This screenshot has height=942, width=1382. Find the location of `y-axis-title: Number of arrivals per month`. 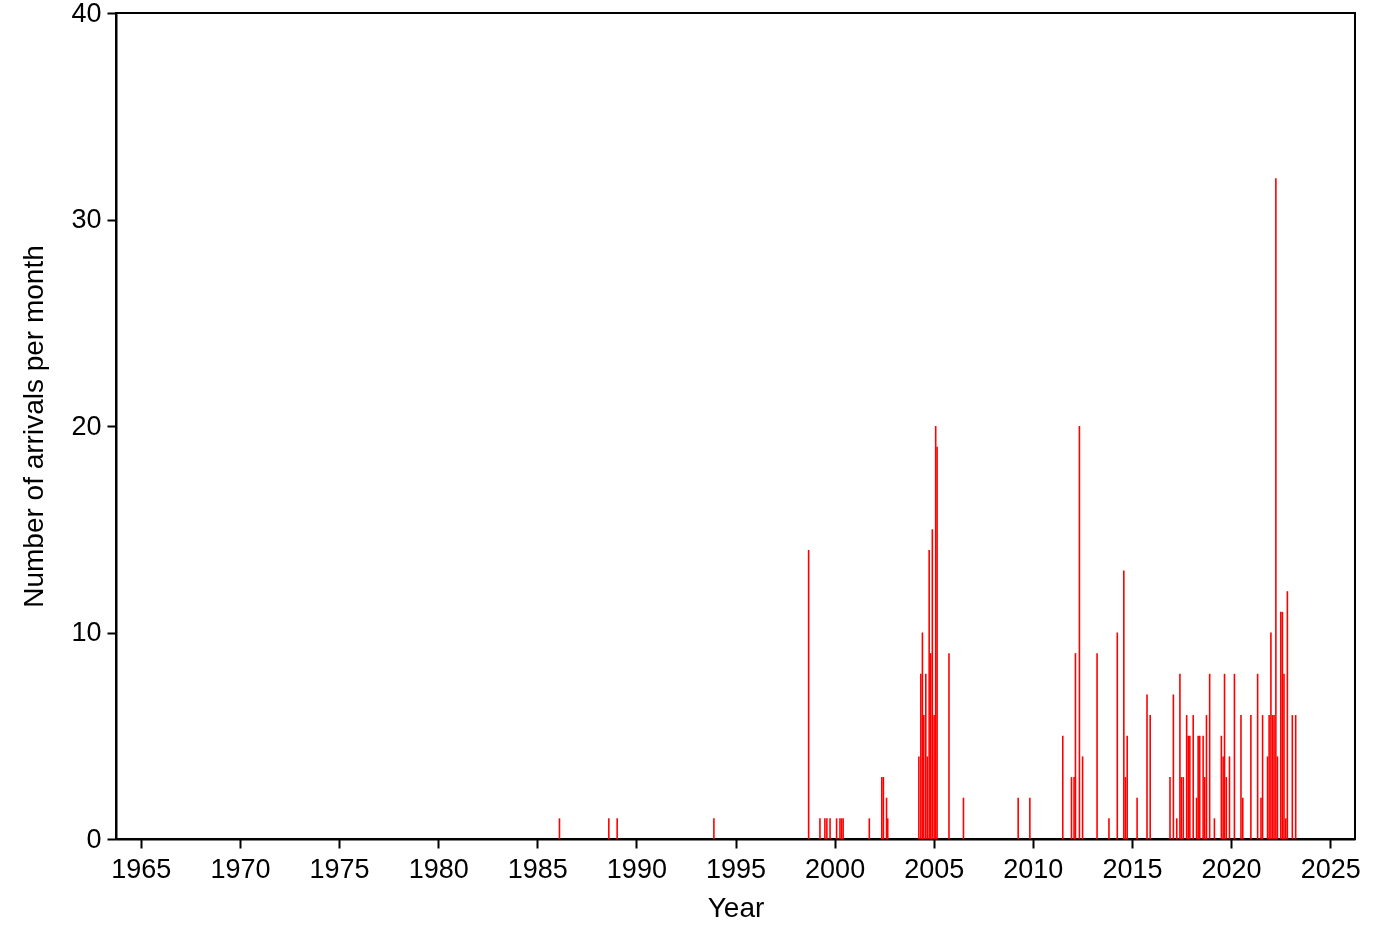

y-axis-title: Number of arrivals per month is located at coordinates (34, 426).